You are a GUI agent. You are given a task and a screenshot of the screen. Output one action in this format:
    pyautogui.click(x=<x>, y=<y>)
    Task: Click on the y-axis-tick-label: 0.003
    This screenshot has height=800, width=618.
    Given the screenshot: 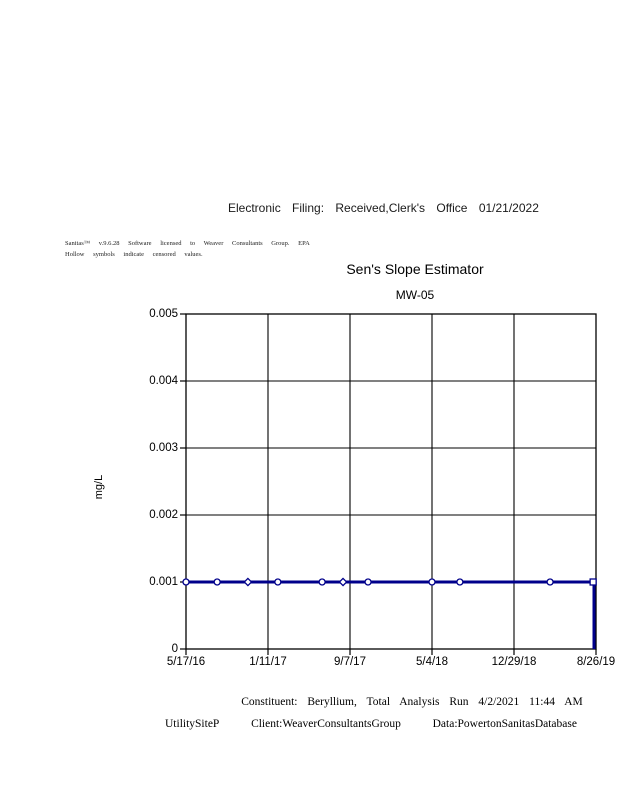 What is the action you would take?
    pyautogui.click(x=163, y=448)
    